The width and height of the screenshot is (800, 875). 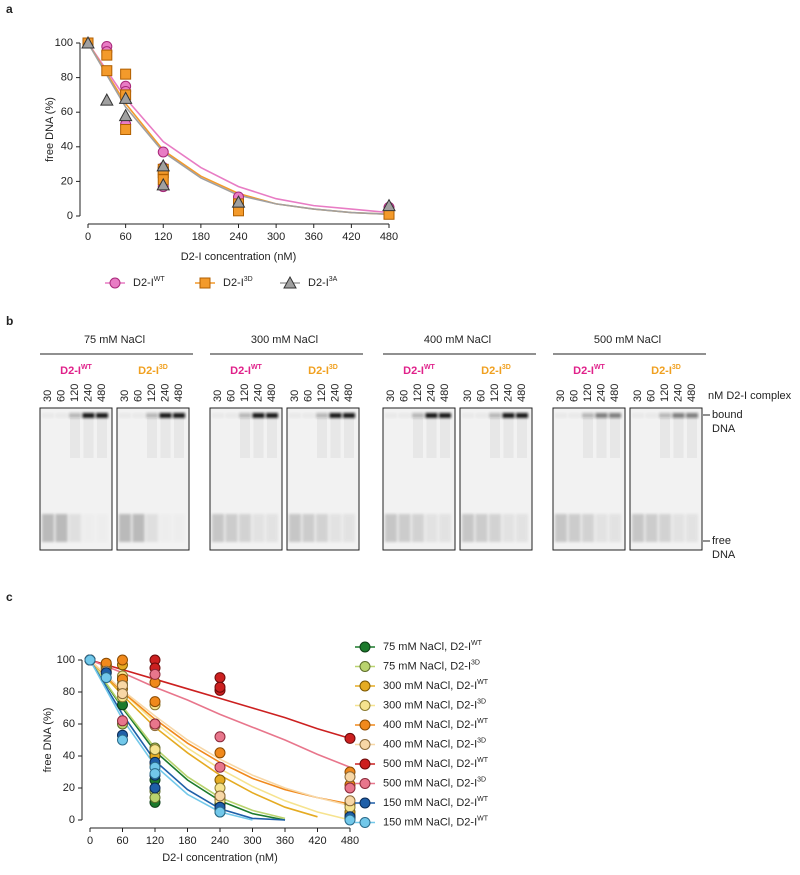 What do you see at coordinates (436, 763) in the screenshot?
I see `legend-label: 500 mM NaCl, D2-IWT` at bounding box center [436, 763].